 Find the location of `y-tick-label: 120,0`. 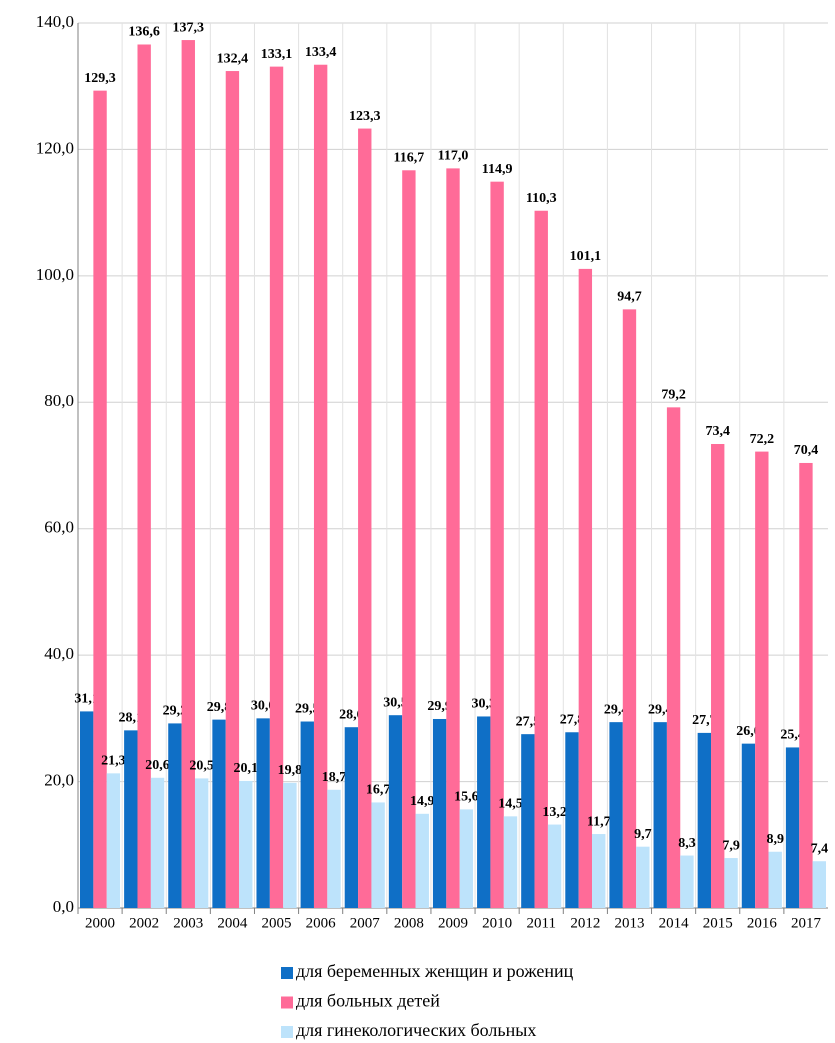

y-tick-label: 120,0 is located at coordinates (55, 147).